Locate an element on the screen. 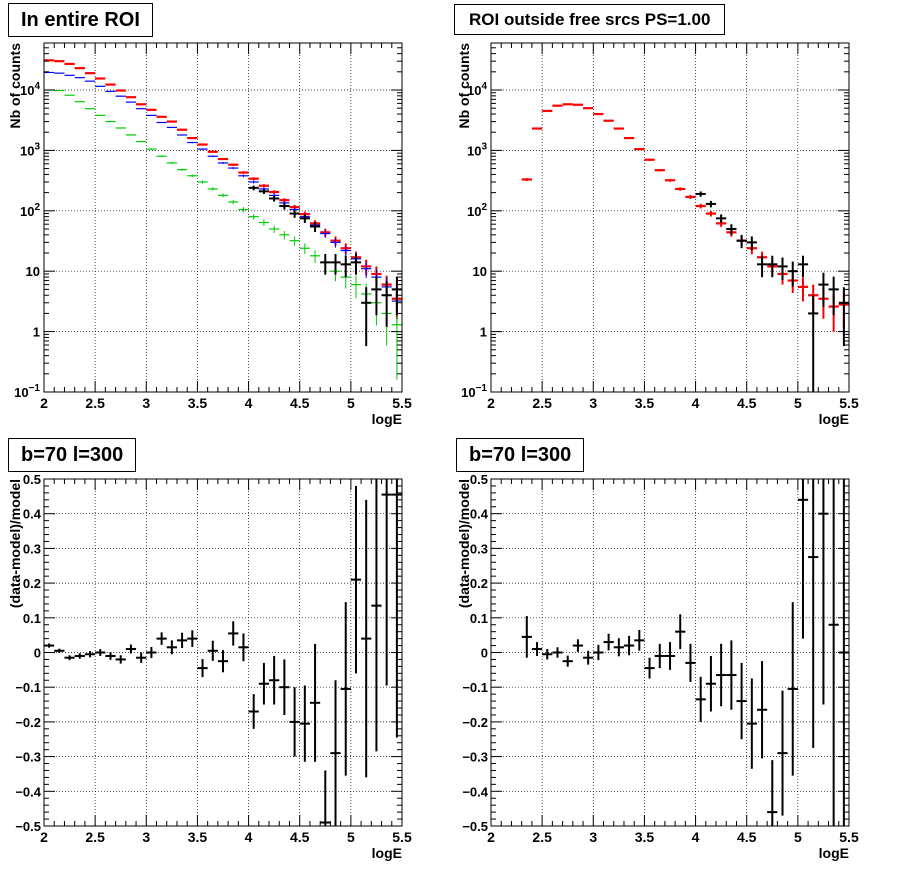 The height and width of the screenshot is (876, 898). y-tick-label: 10⁴ is located at coordinates (30, 89).